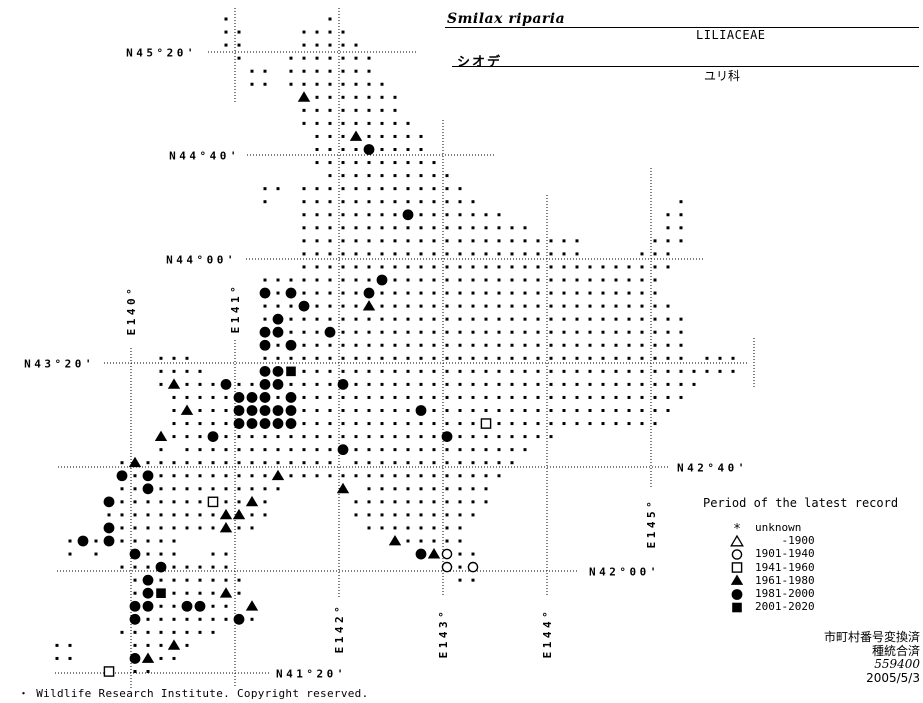 This screenshot has height=703, width=923. What do you see at coordinates (204, 156) in the screenshot?
I see `latitude-label: N44°40'` at bounding box center [204, 156].